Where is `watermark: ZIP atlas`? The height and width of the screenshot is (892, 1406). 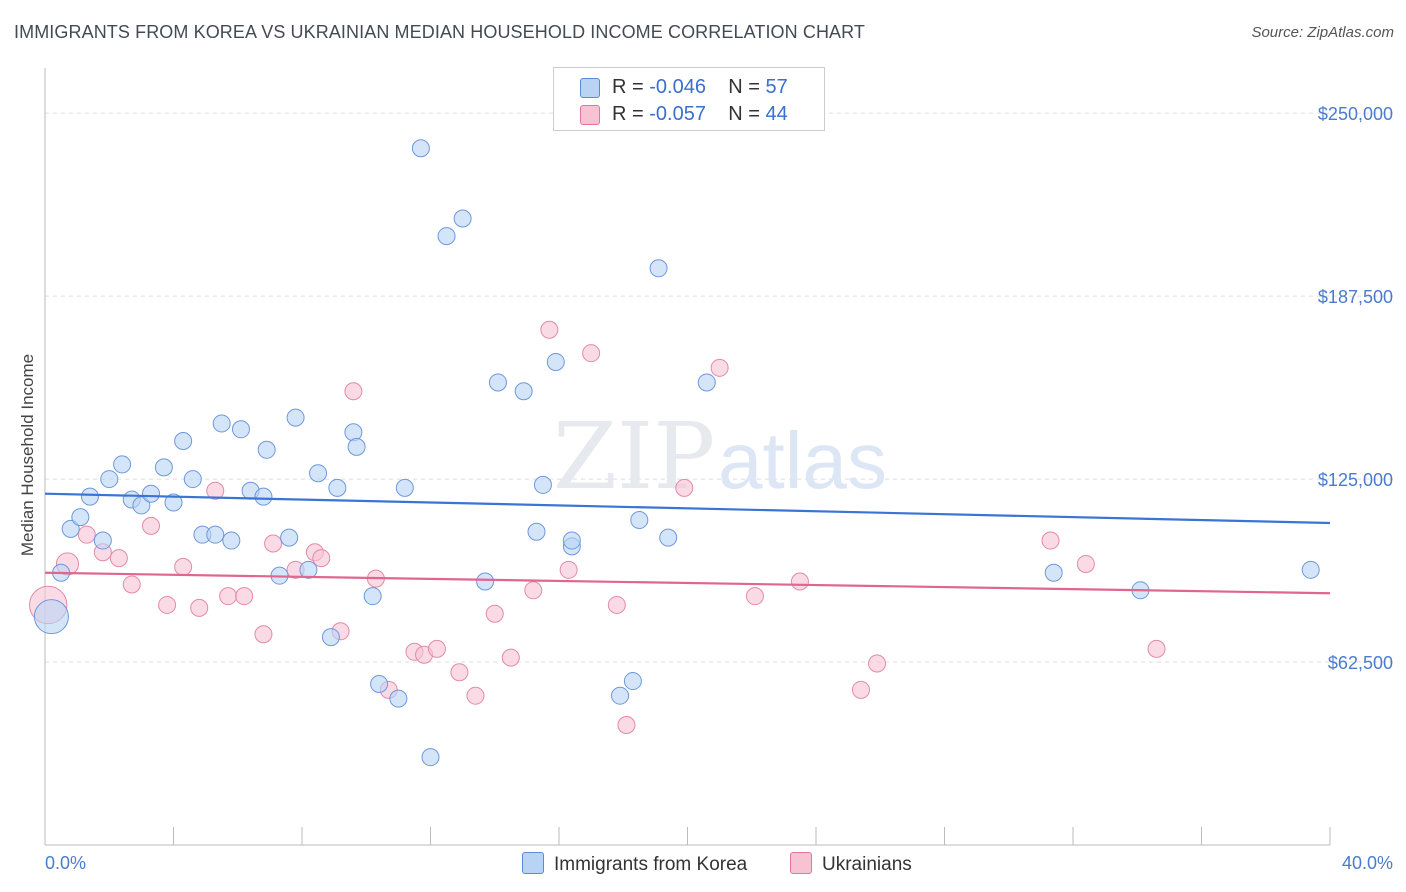
watermark: ZIP atlas is located at coordinates (720, 456).